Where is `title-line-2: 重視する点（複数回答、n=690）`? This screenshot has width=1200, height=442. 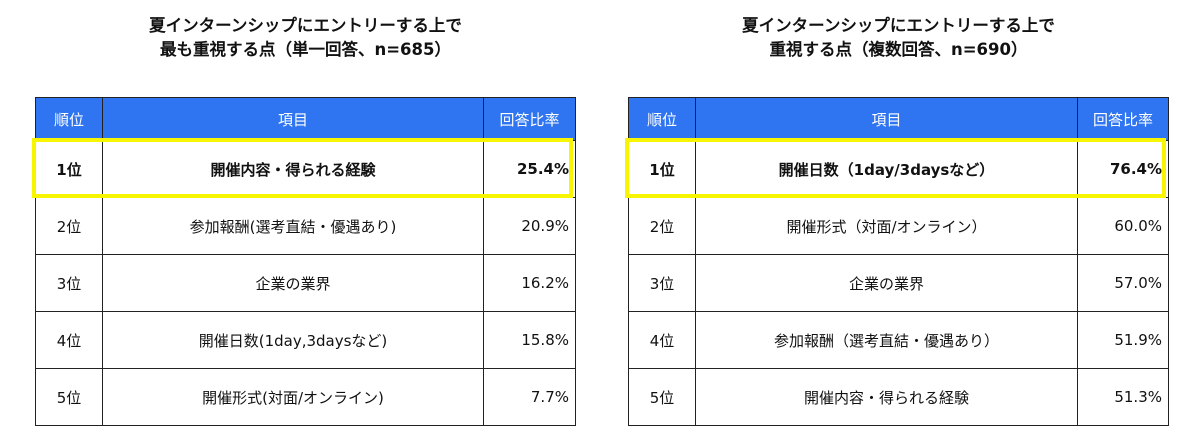 title-line-2: 重視する点（複数回答、n=690） is located at coordinates (898, 49).